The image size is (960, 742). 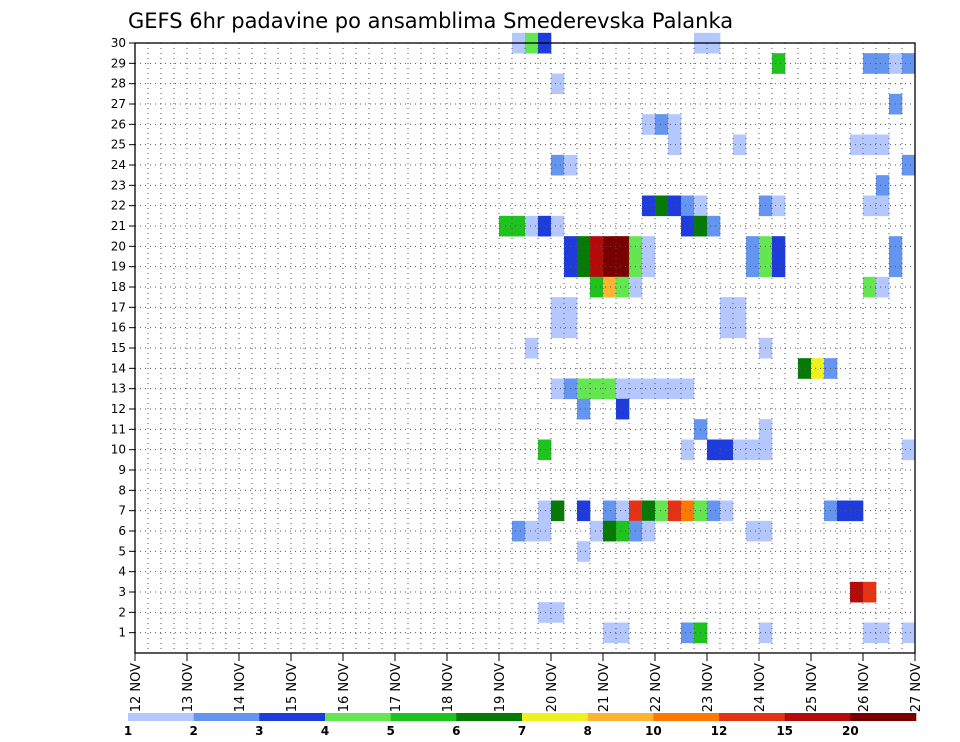 What do you see at coordinates (118, 348) in the screenshot?
I see `y-tick-label: 15` at bounding box center [118, 348].